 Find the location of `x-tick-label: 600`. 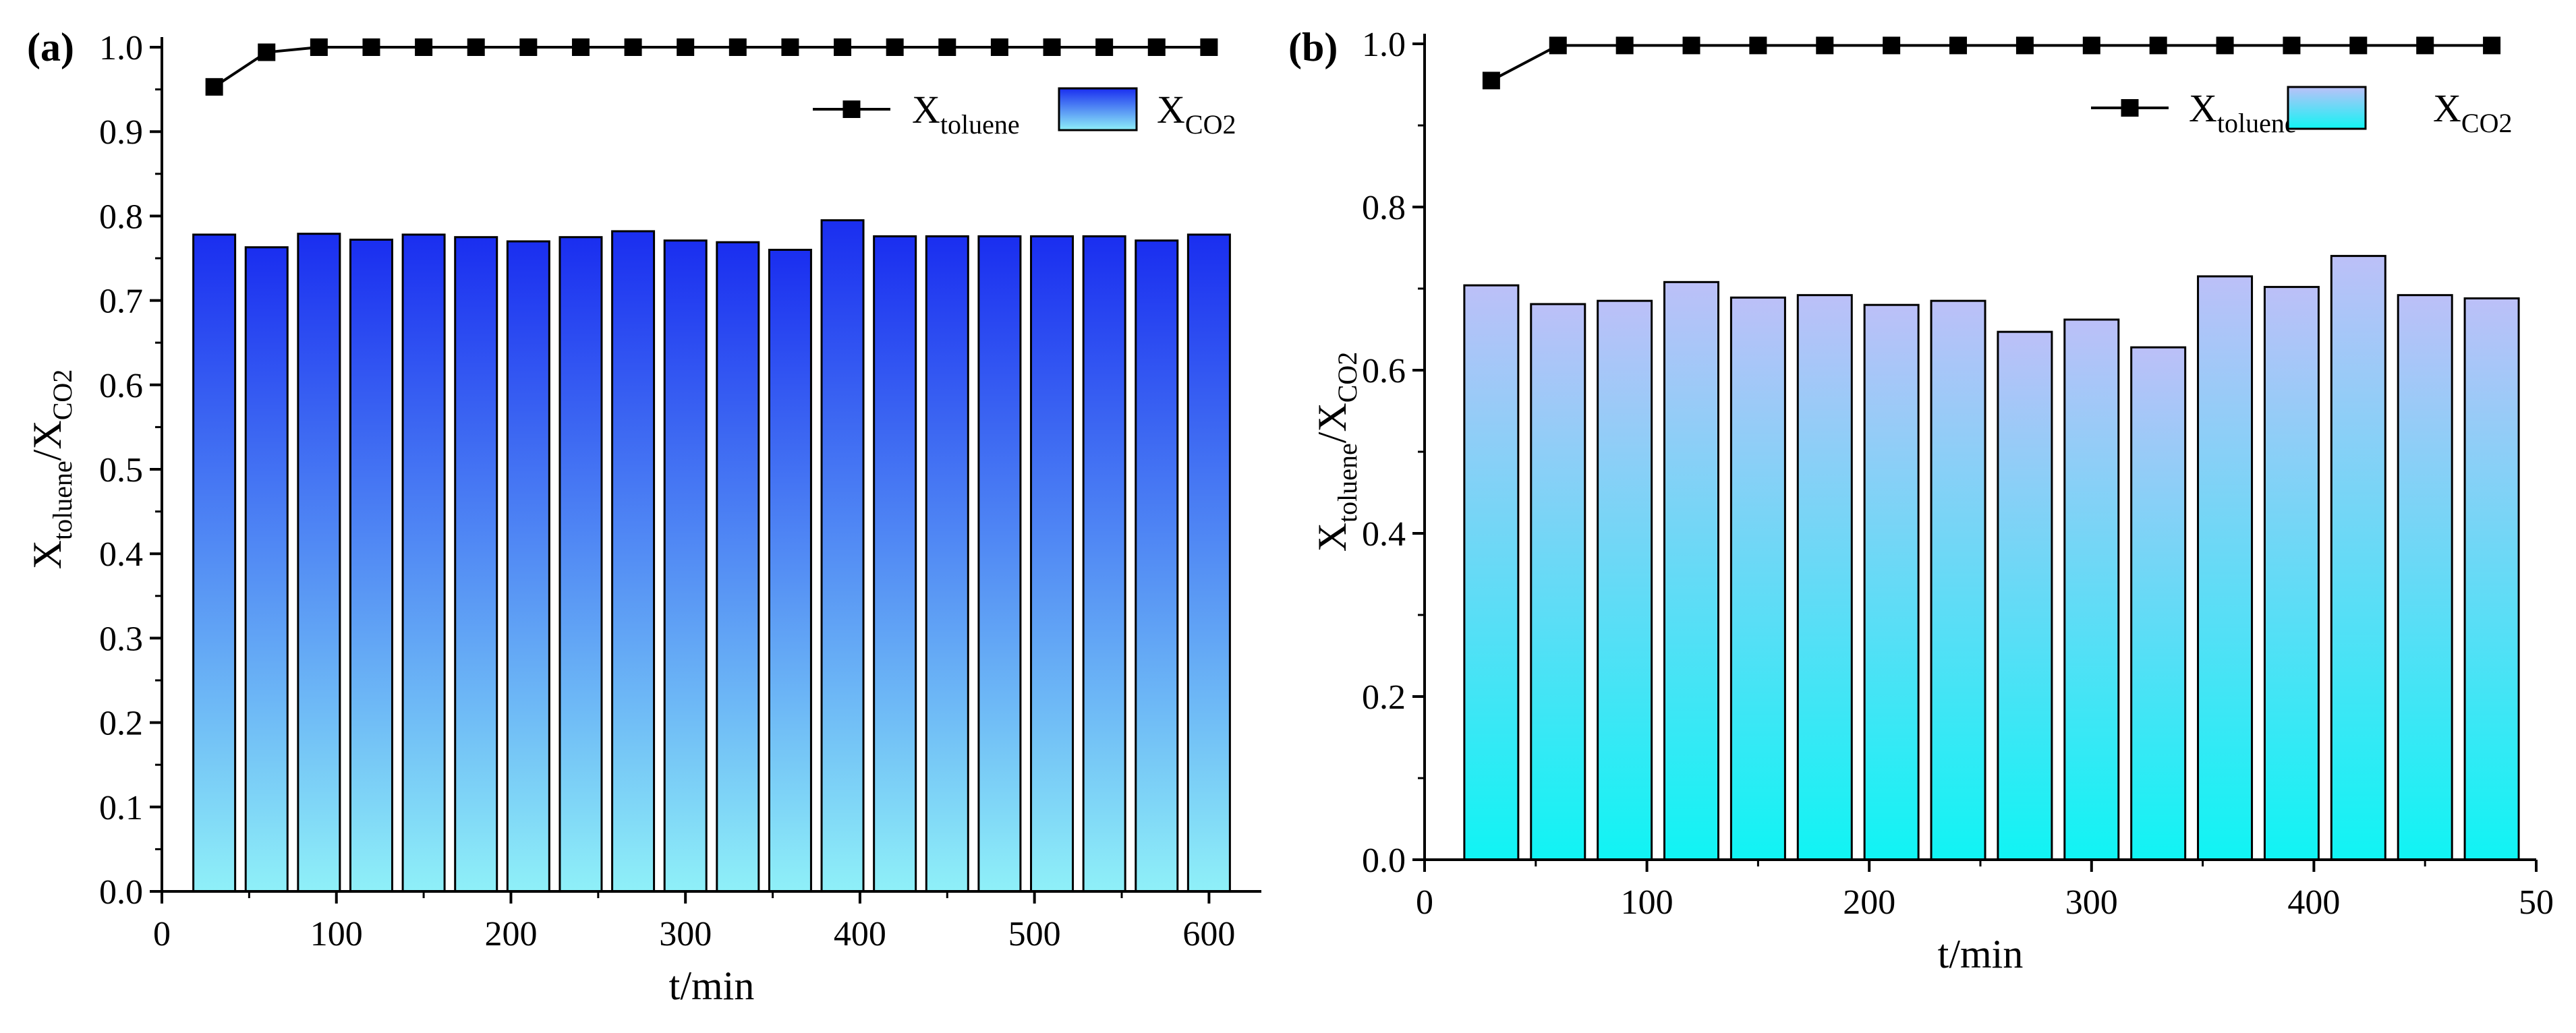

x-tick-label: 600 is located at coordinates (1208, 934).